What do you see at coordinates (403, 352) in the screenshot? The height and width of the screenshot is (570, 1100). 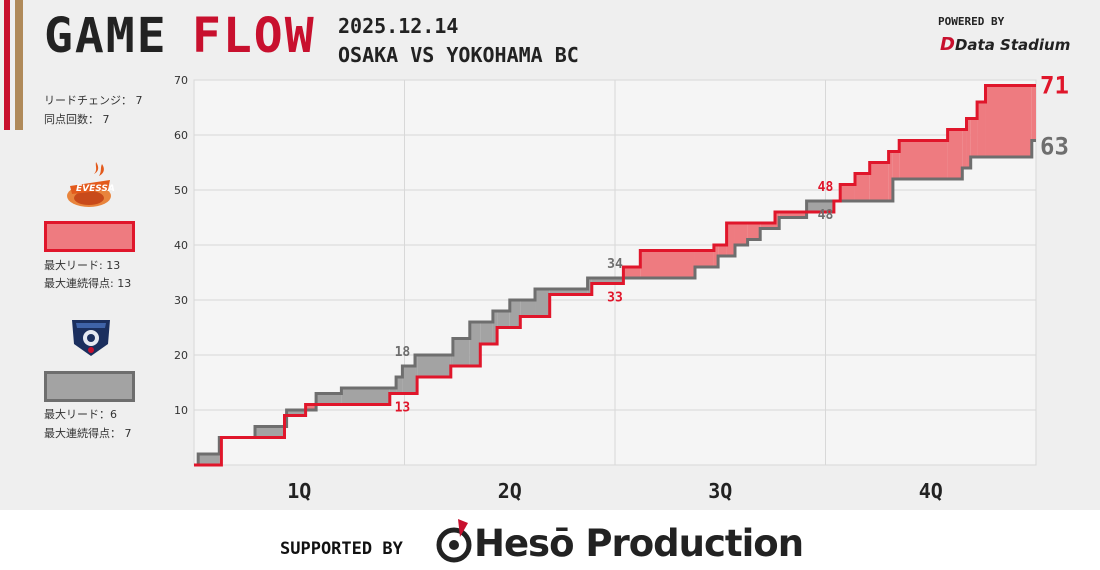 I see `score-annotation: 18` at bounding box center [403, 352].